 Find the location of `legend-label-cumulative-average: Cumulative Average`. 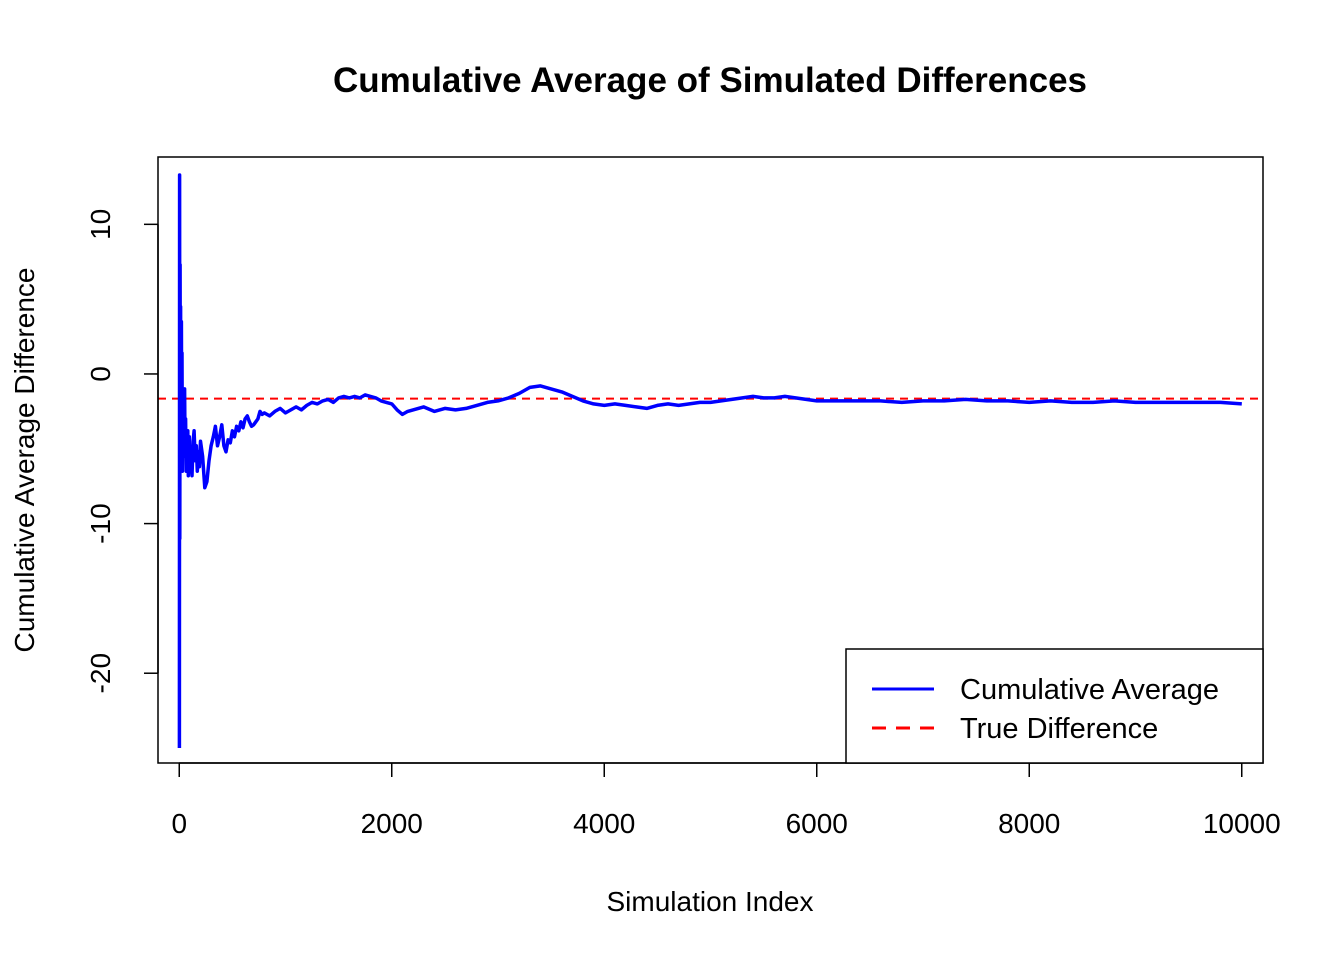

legend-label-cumulative-average: Cumulative Average is located at coordinates (1089, 690).